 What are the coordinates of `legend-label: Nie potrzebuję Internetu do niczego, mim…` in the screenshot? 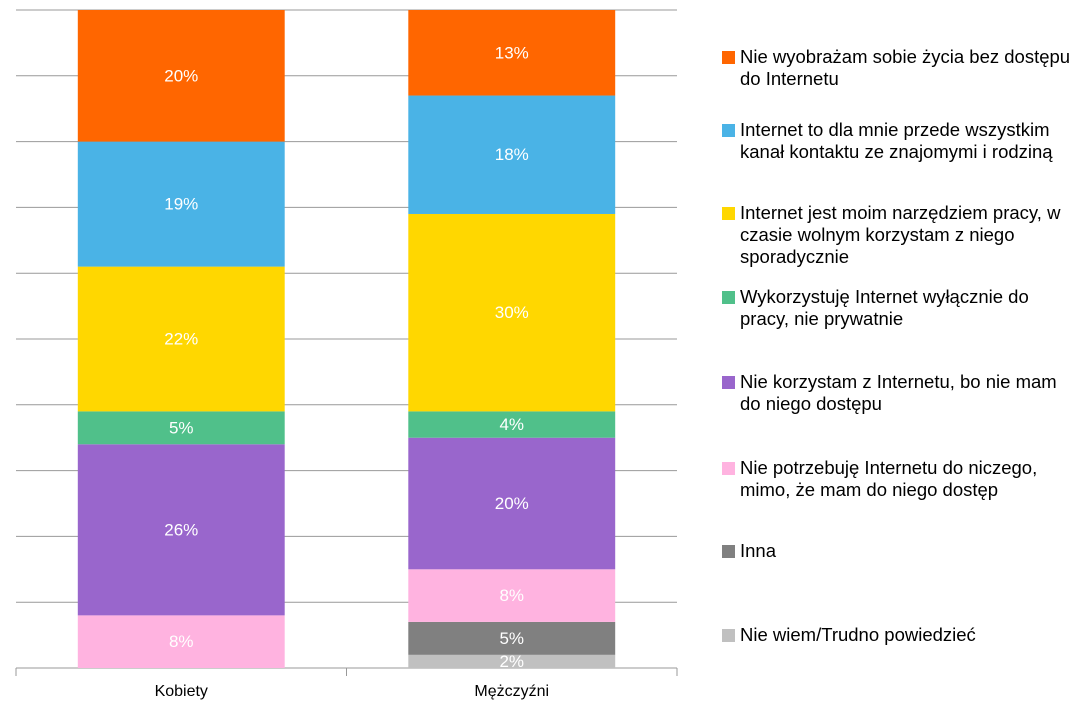 It's located at (889, 478).